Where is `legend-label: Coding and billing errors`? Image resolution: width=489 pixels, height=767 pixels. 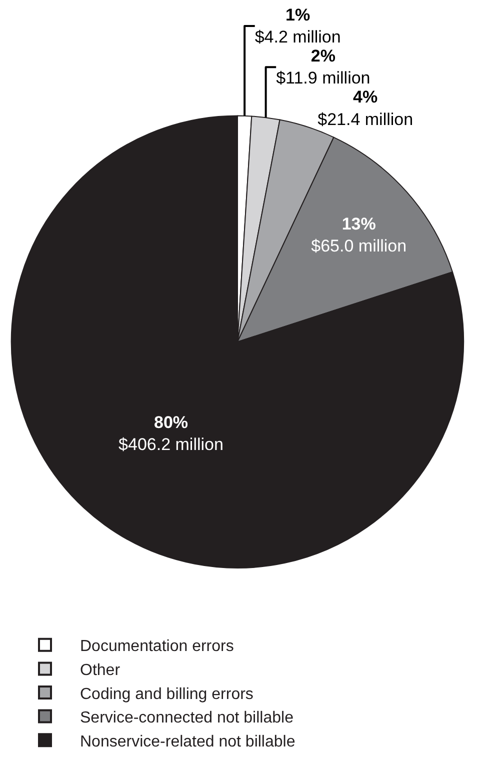
legend-label: Coding and billing errors is located at coordinates (167, 694).